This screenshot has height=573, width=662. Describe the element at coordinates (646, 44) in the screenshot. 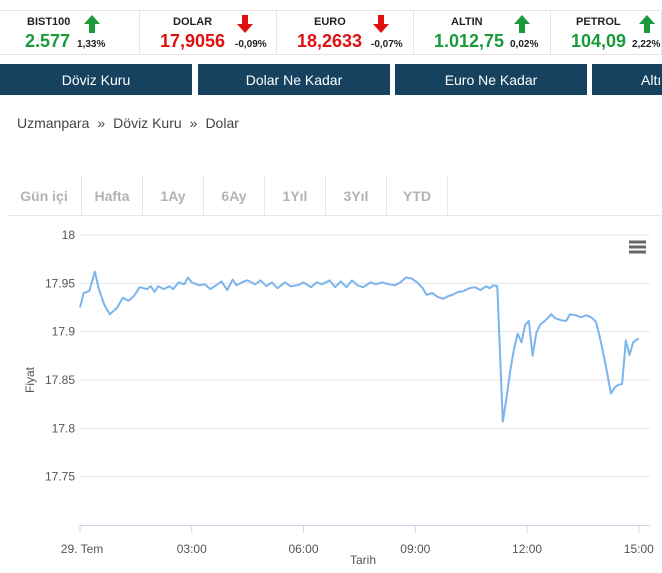

I see `ticker-change: 2,22%` at that location.